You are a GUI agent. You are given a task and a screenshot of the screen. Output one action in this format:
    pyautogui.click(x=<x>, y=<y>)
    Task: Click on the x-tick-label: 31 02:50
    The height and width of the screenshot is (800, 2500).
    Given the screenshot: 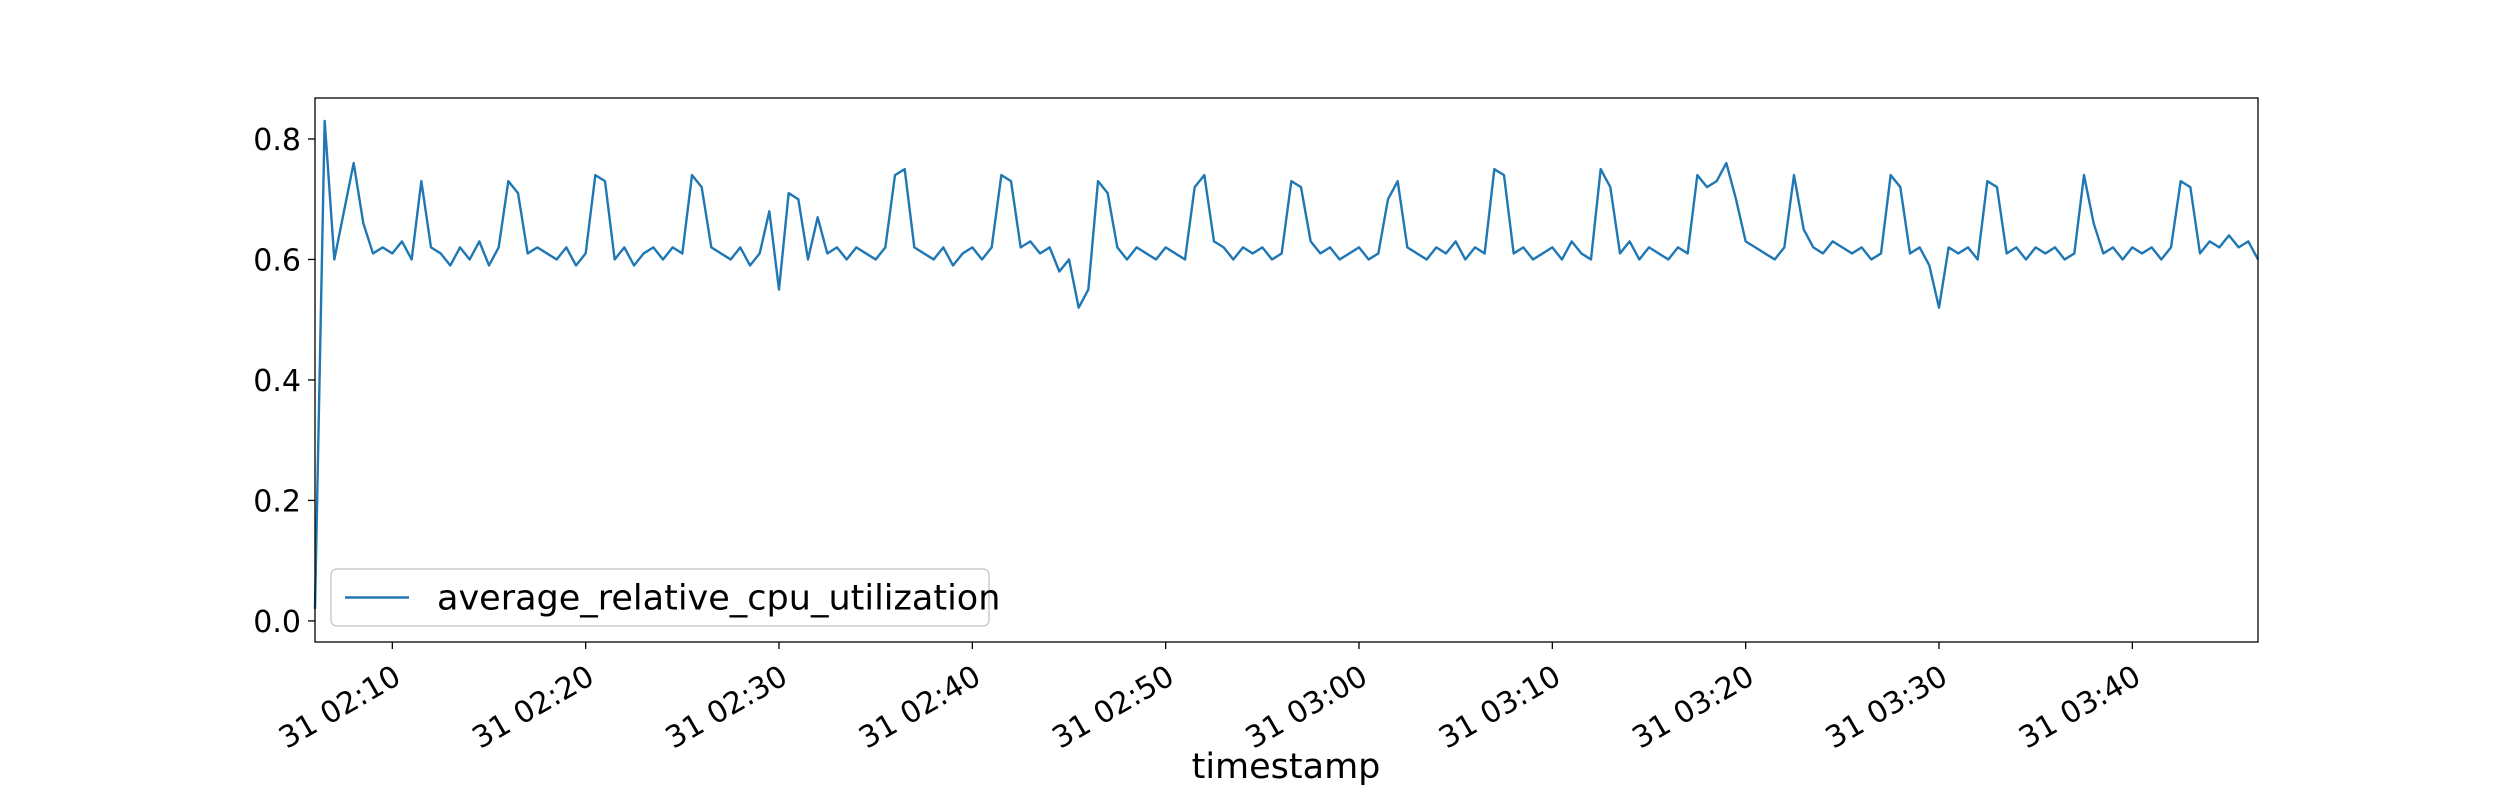 What is the action you would take?
    pyautogui.click(x=1113, y=707)
    